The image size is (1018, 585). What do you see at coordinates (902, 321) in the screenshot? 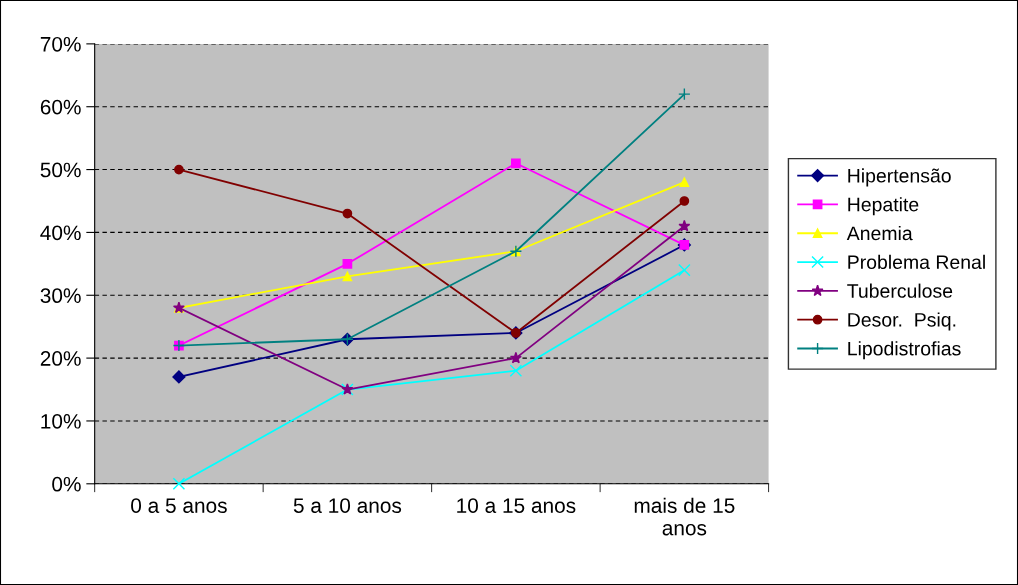
I see `legend-label: Desor. Psiq.` at bounding box center [902, 321].